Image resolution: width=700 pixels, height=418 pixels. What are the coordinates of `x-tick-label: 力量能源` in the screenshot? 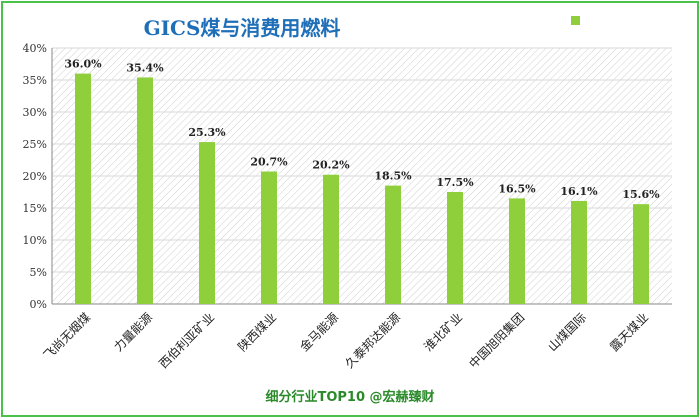 It's located at (133, 332).